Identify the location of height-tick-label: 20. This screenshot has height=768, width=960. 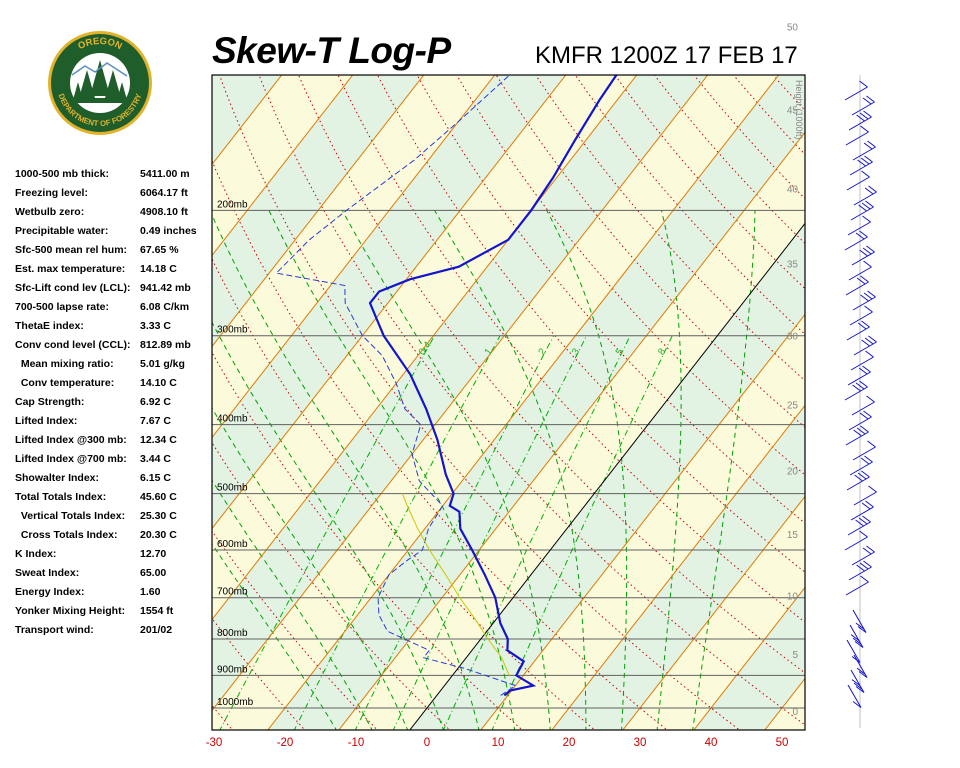
(793, 472).